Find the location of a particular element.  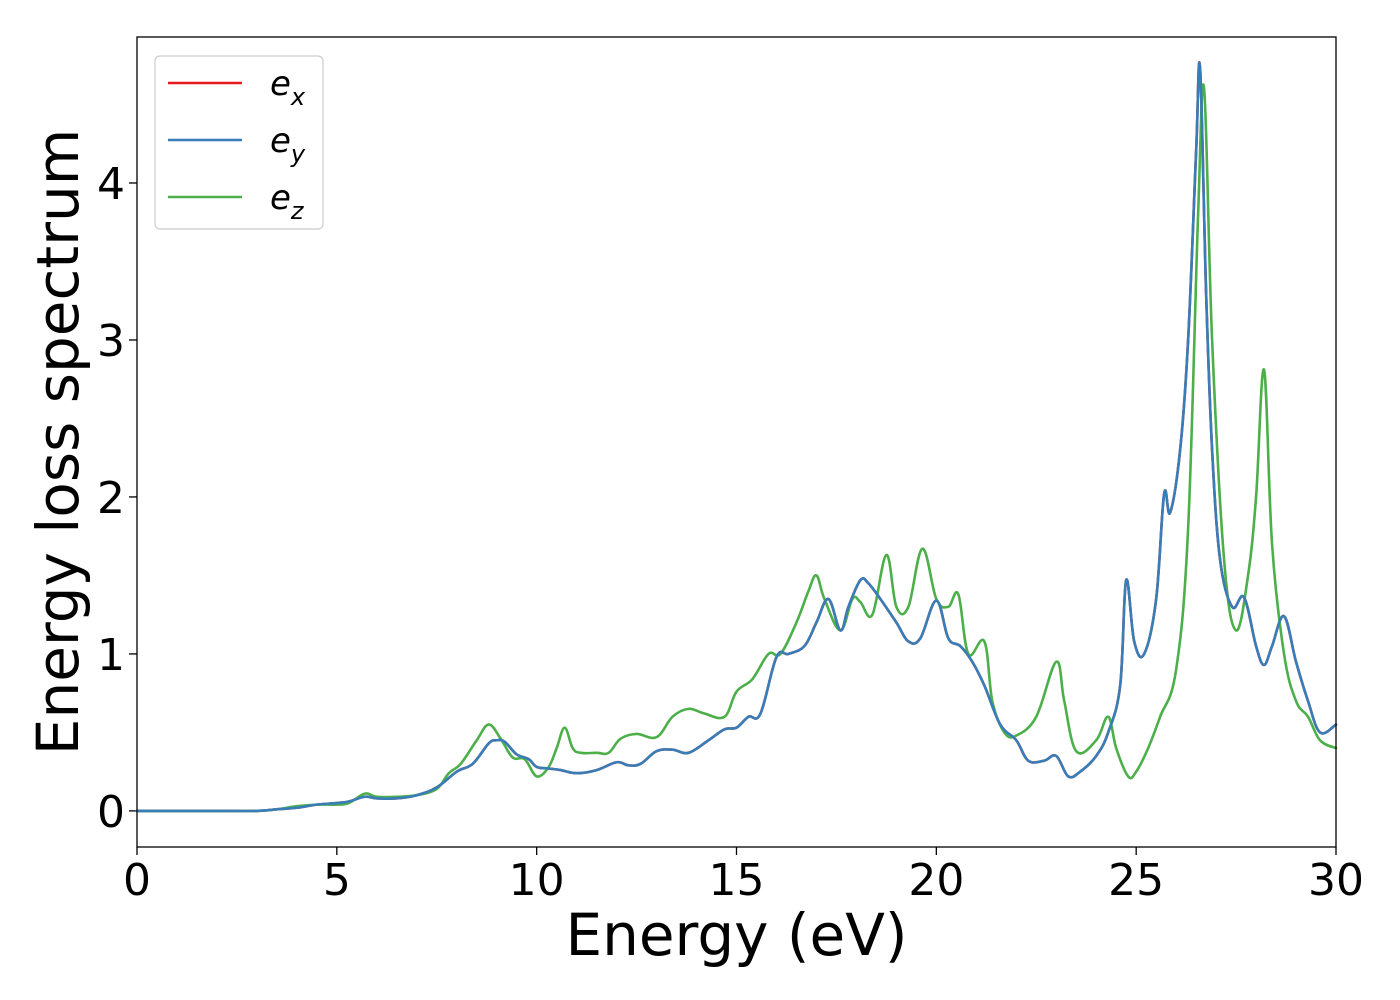

y-tick-label: 2 is located at coordinates (111, 498).